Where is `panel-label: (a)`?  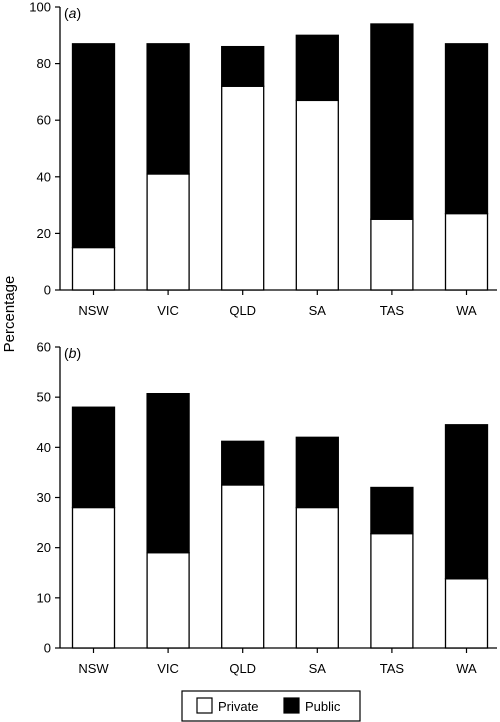
panel-label: (a) is located at coordinates (72, 13).